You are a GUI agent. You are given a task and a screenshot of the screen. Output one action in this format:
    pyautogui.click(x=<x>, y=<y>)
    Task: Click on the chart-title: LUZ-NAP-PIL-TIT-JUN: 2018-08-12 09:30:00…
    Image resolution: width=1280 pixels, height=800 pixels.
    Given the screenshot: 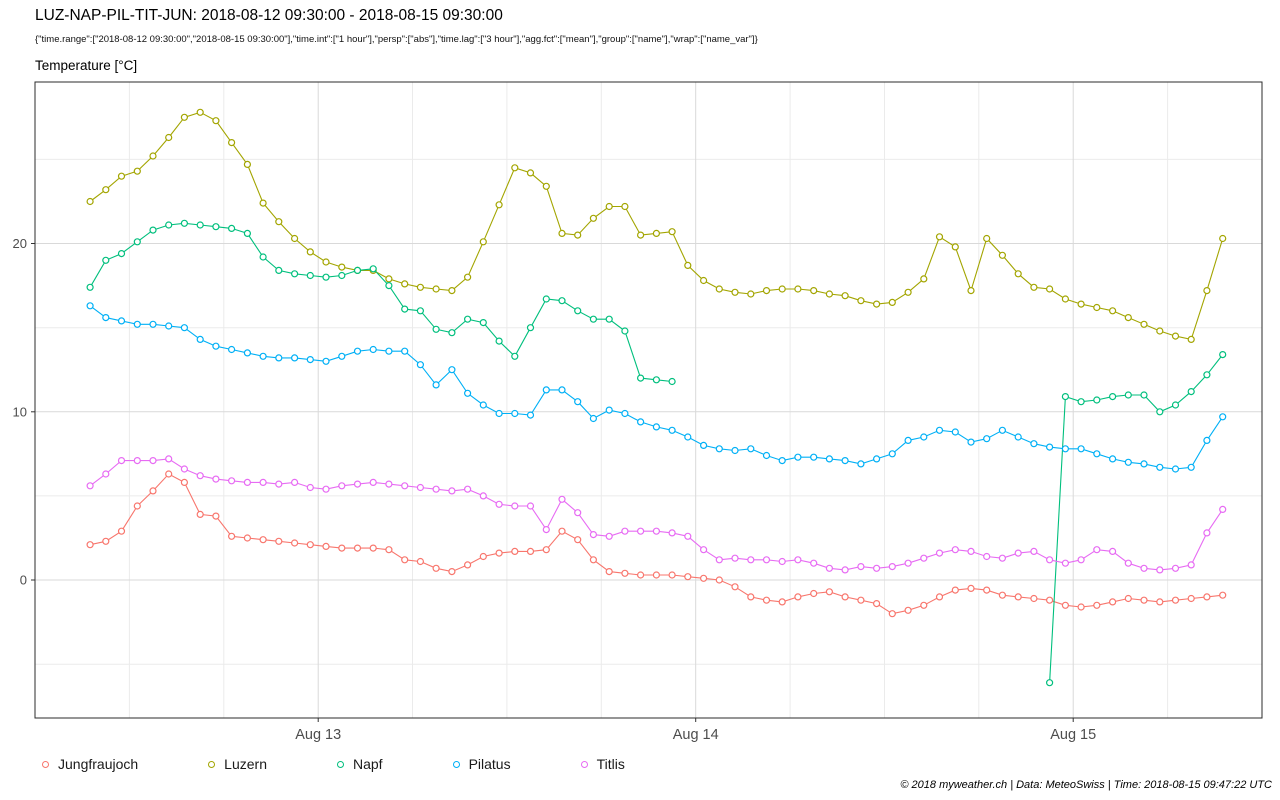 What is the action you would take?
    pyautogui.click(x=269, y=15)
    